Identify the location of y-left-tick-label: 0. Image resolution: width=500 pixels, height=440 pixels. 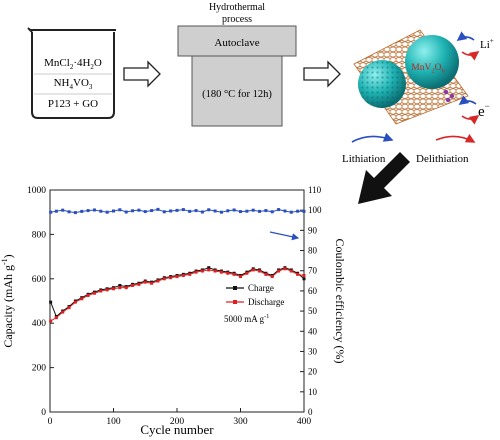
(43, 413).